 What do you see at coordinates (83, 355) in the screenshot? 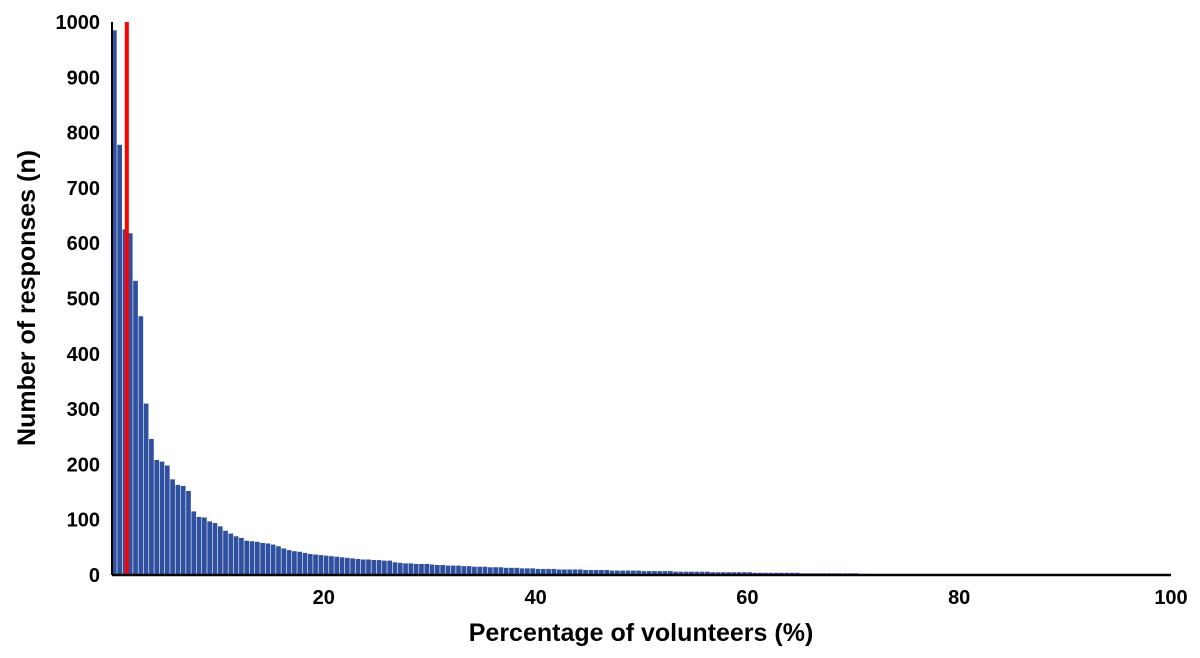
I see `y-tick-label: 400` at bounding box center [83, 355].